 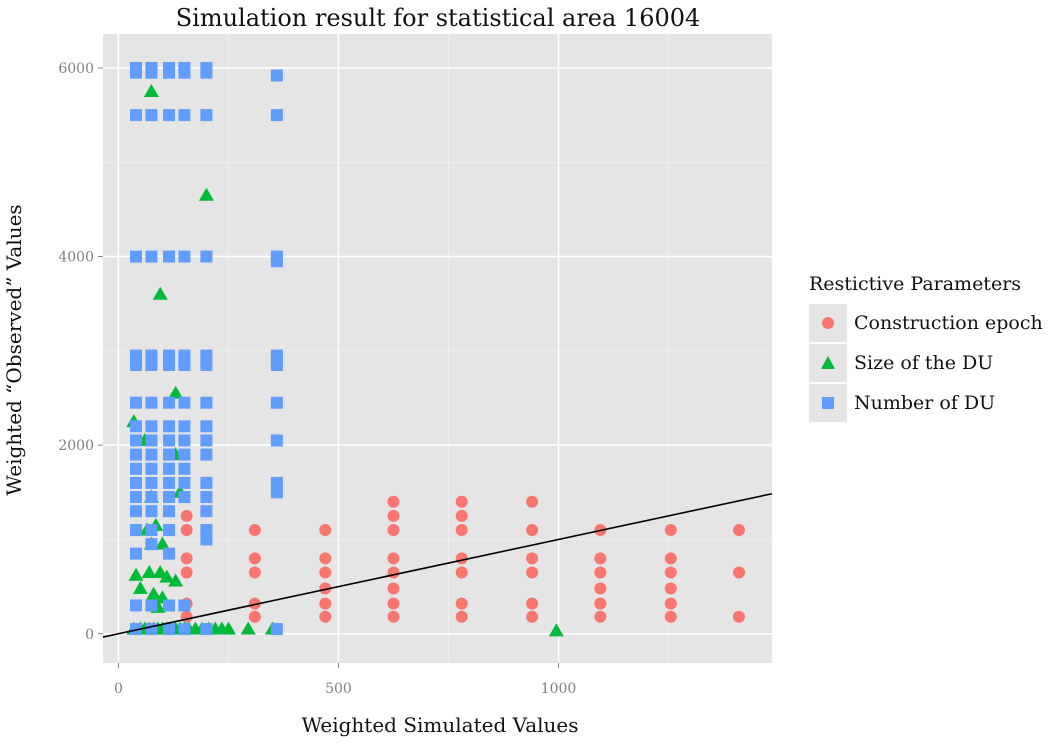 What do you see at coordinates (89, 635) in the screenshot?
I see `y-tick-label: 0` at bounding box center [89, 635].